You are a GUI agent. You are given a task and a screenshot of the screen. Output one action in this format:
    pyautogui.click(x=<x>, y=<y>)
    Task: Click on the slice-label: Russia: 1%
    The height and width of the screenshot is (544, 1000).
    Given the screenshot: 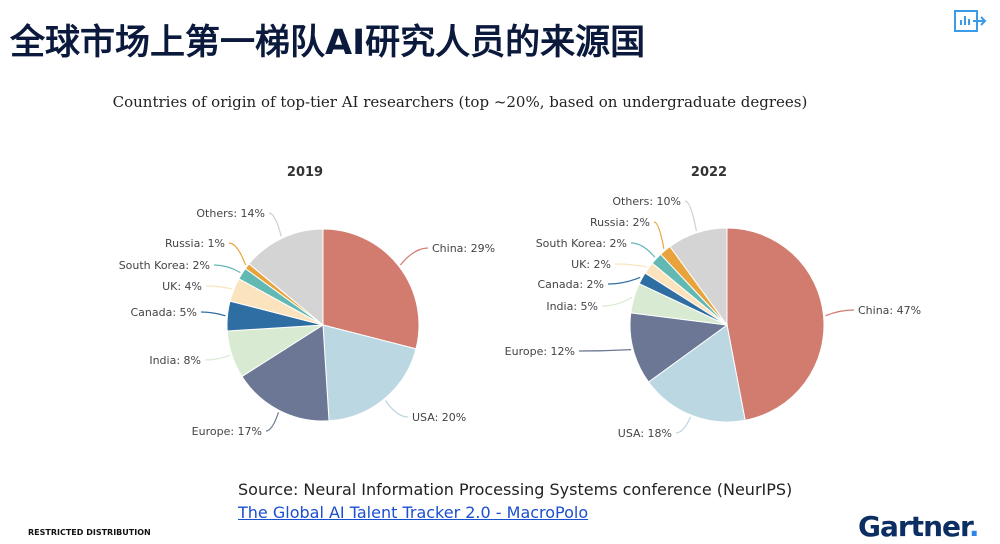 What is the action you would take?
    pyautogui.click(x=195, y=243)
    